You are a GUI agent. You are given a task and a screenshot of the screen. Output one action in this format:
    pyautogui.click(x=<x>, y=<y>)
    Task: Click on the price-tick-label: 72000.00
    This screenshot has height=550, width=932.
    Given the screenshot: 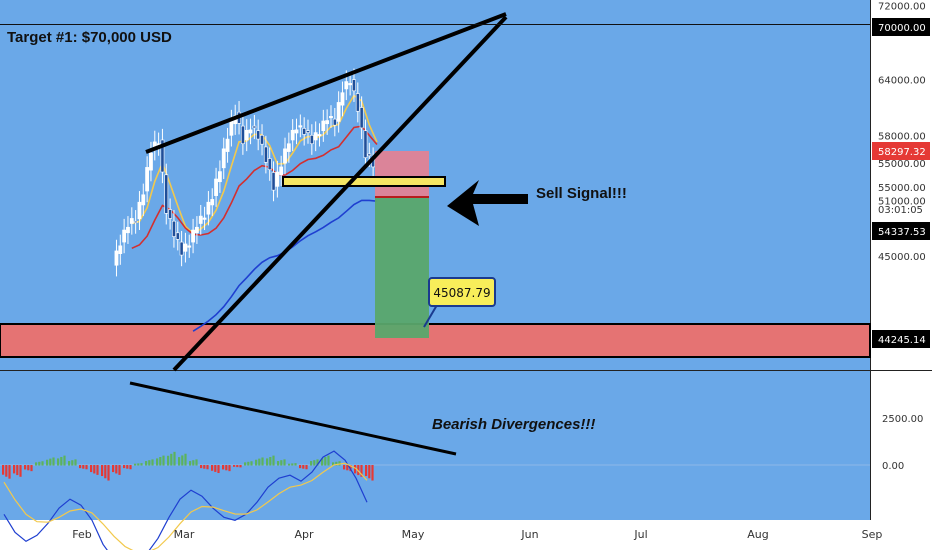 What is the action you would take?
    pyautogui.click(x=902, y=6)
    